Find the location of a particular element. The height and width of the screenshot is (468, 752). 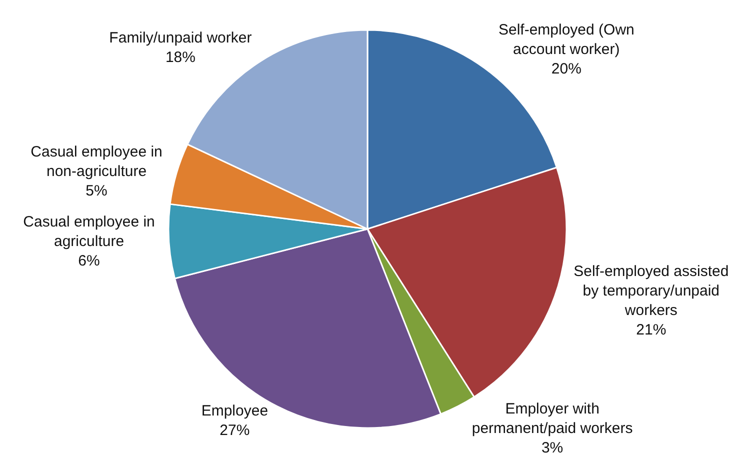

slice-label: Family/unpaid worker is located at coordinates (180, 38).